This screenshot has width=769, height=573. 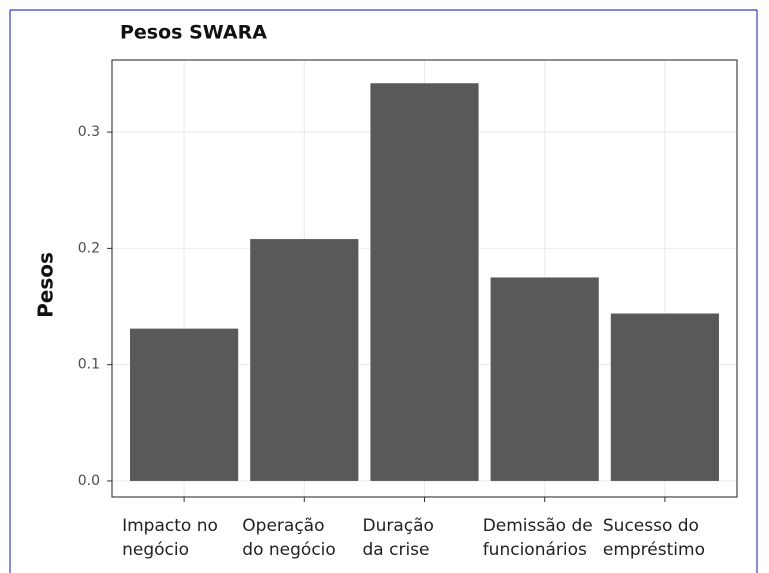 I want to click on x-tick-label: Duração da crise, so click(x=398, y=538).